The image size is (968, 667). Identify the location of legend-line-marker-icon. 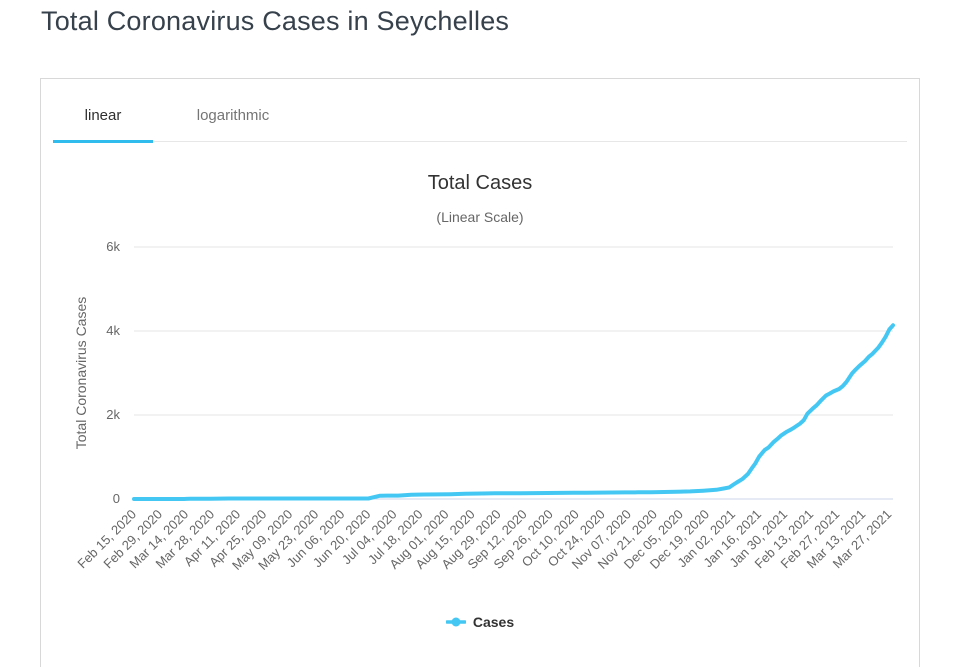
(455, 622).